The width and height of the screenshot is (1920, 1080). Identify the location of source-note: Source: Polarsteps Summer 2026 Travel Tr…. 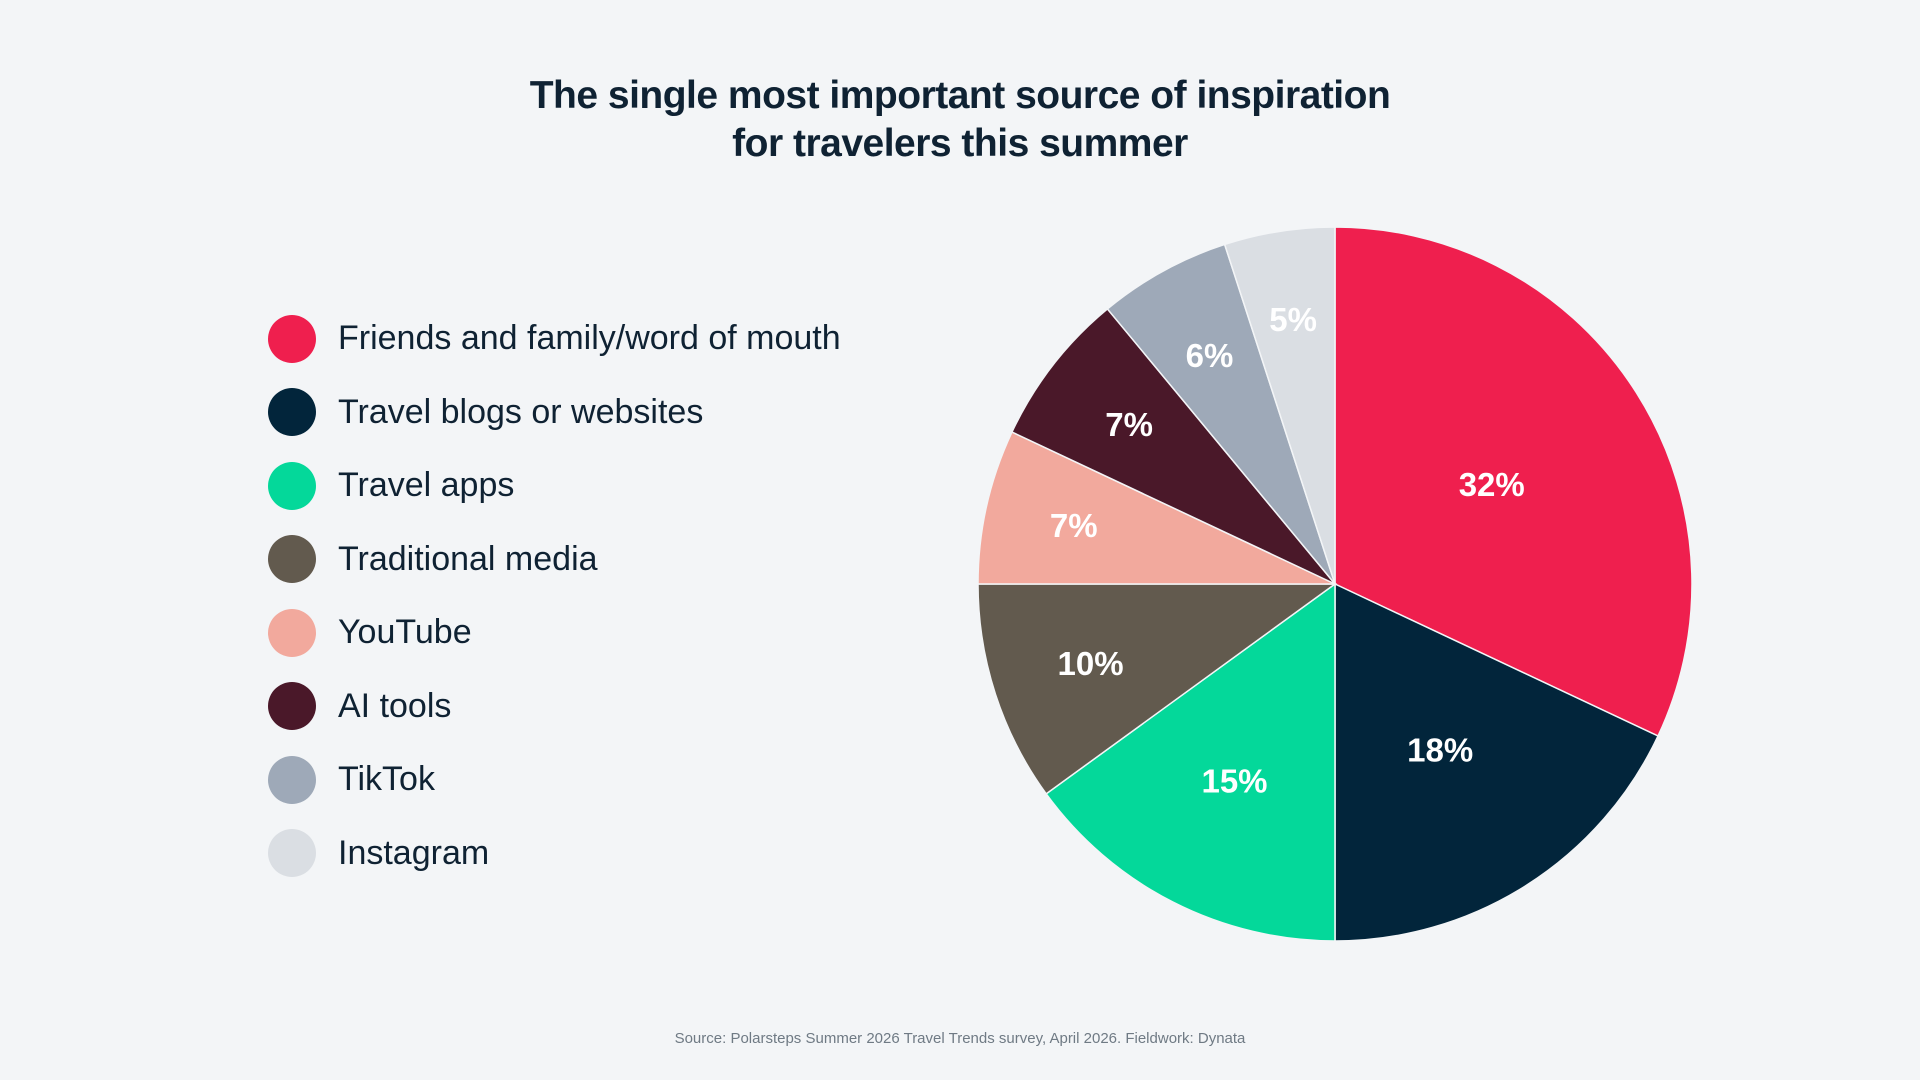
(960, 1038).